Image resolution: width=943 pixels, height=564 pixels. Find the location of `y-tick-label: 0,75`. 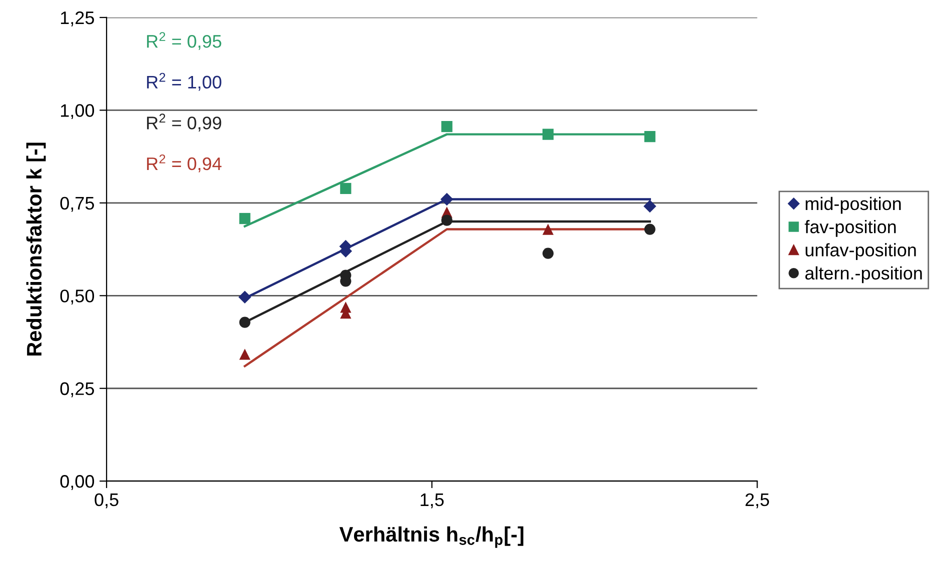

y-tick-label: 0,75 is located at coordinates (77, 204).